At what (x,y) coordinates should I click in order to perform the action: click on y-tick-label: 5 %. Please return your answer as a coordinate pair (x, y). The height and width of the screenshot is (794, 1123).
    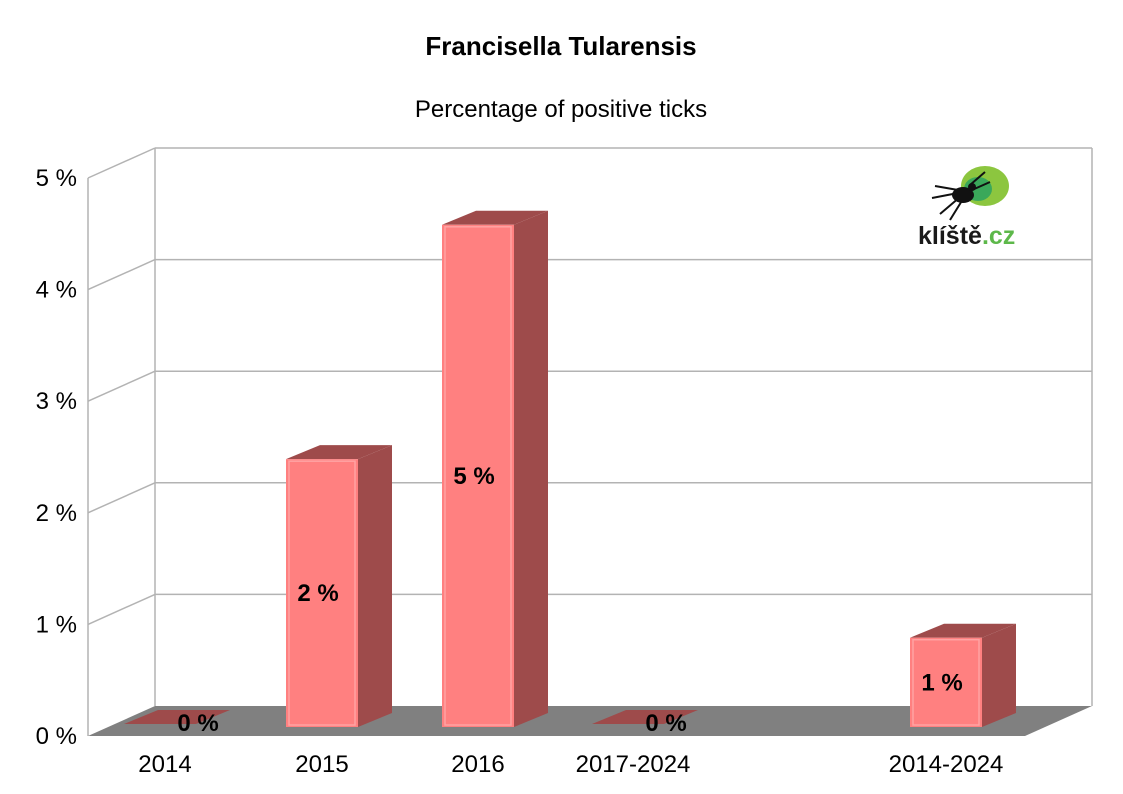
    Looking at the image, I should click on (56, 178).